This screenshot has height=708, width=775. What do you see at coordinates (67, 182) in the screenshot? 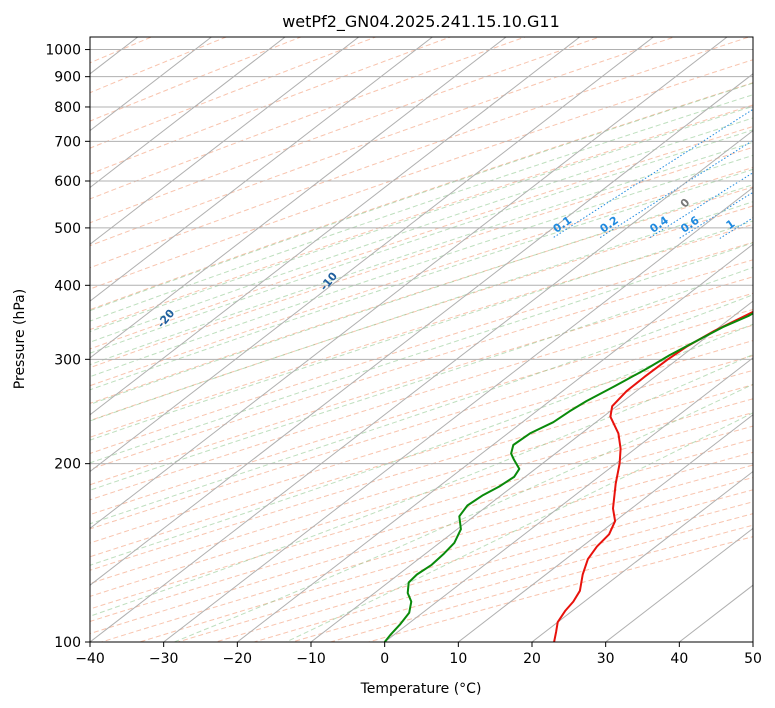
I see `y-tick-label: 600` at bounding box center [67, 182].